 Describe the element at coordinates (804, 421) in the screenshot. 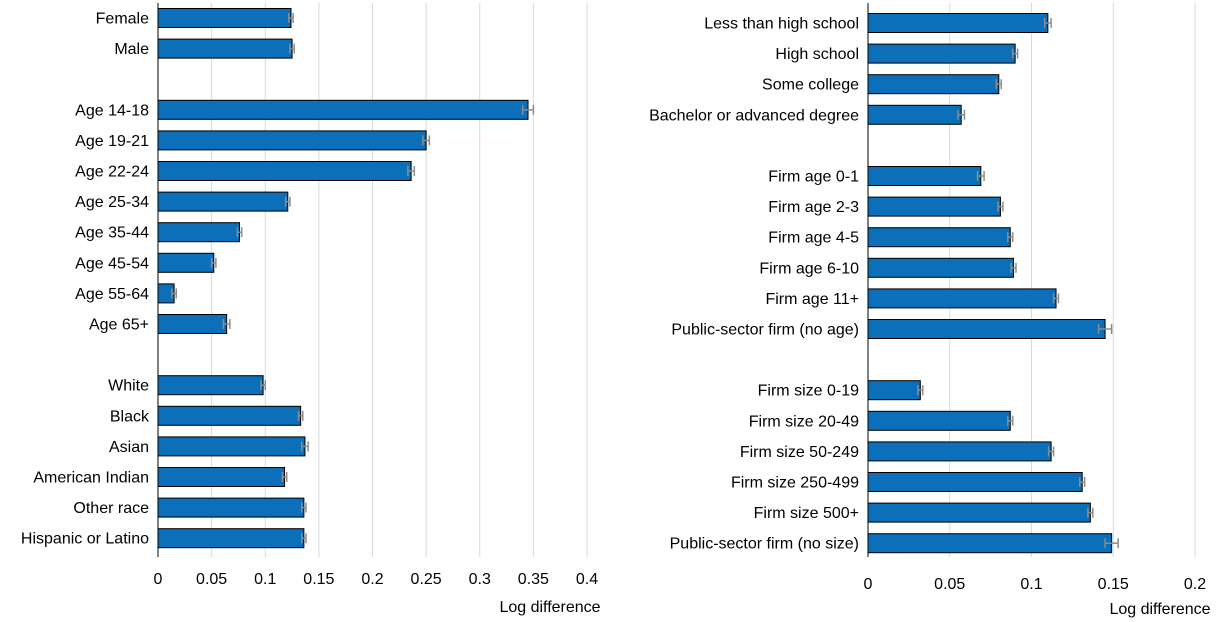

I see `category-label: Firm size 20-49` at that location.